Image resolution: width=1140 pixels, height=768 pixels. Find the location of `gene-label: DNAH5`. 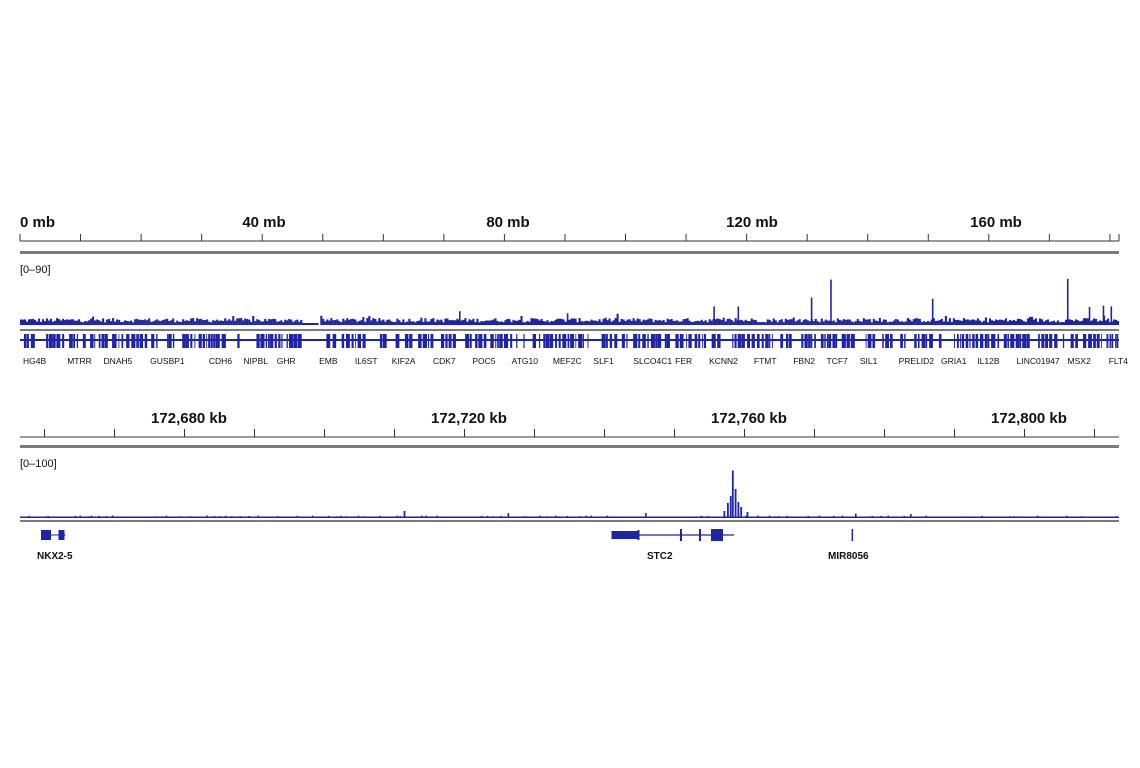

gene-label: DNAH5 is located at coordinates (118, 361).